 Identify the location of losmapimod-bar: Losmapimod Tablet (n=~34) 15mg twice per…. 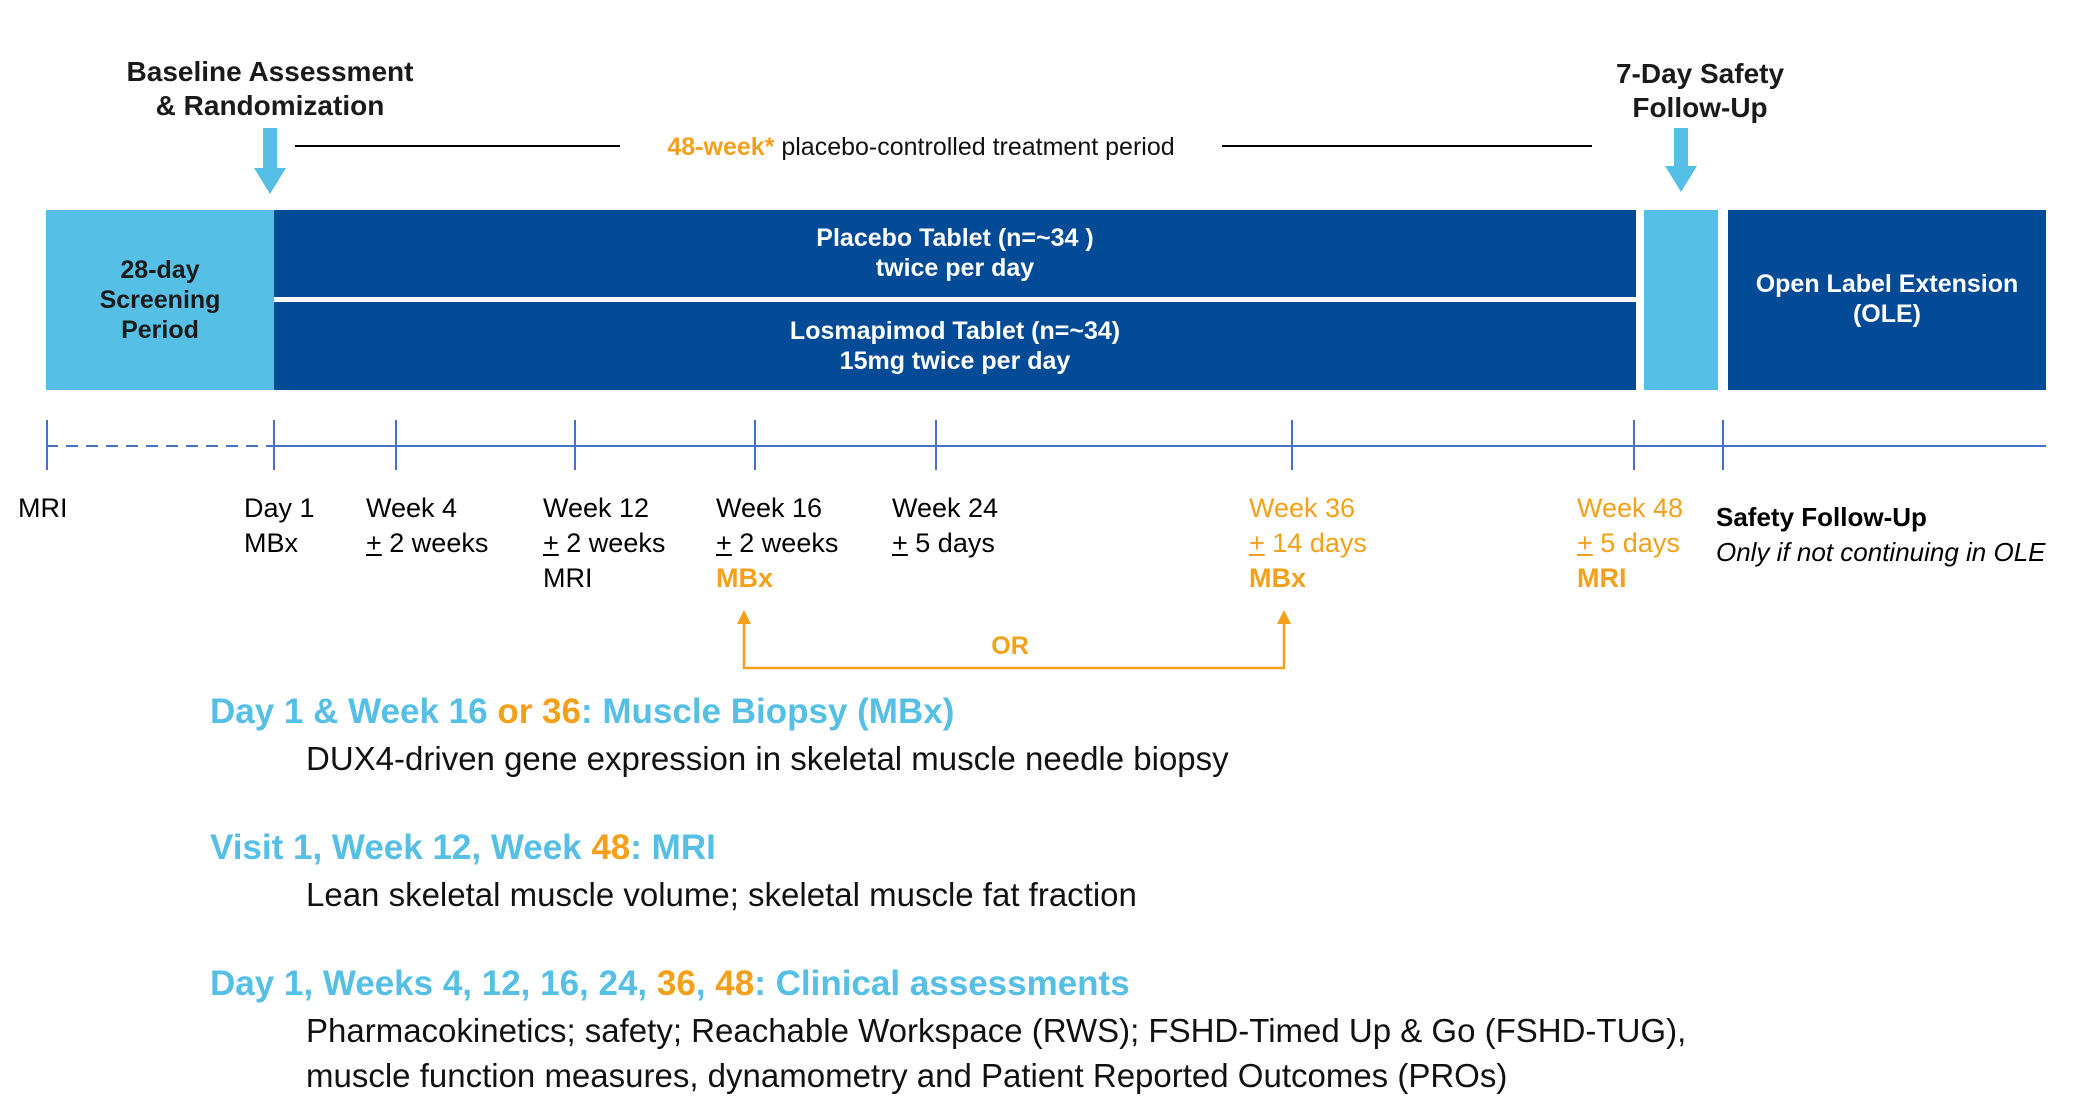
(955, 346).